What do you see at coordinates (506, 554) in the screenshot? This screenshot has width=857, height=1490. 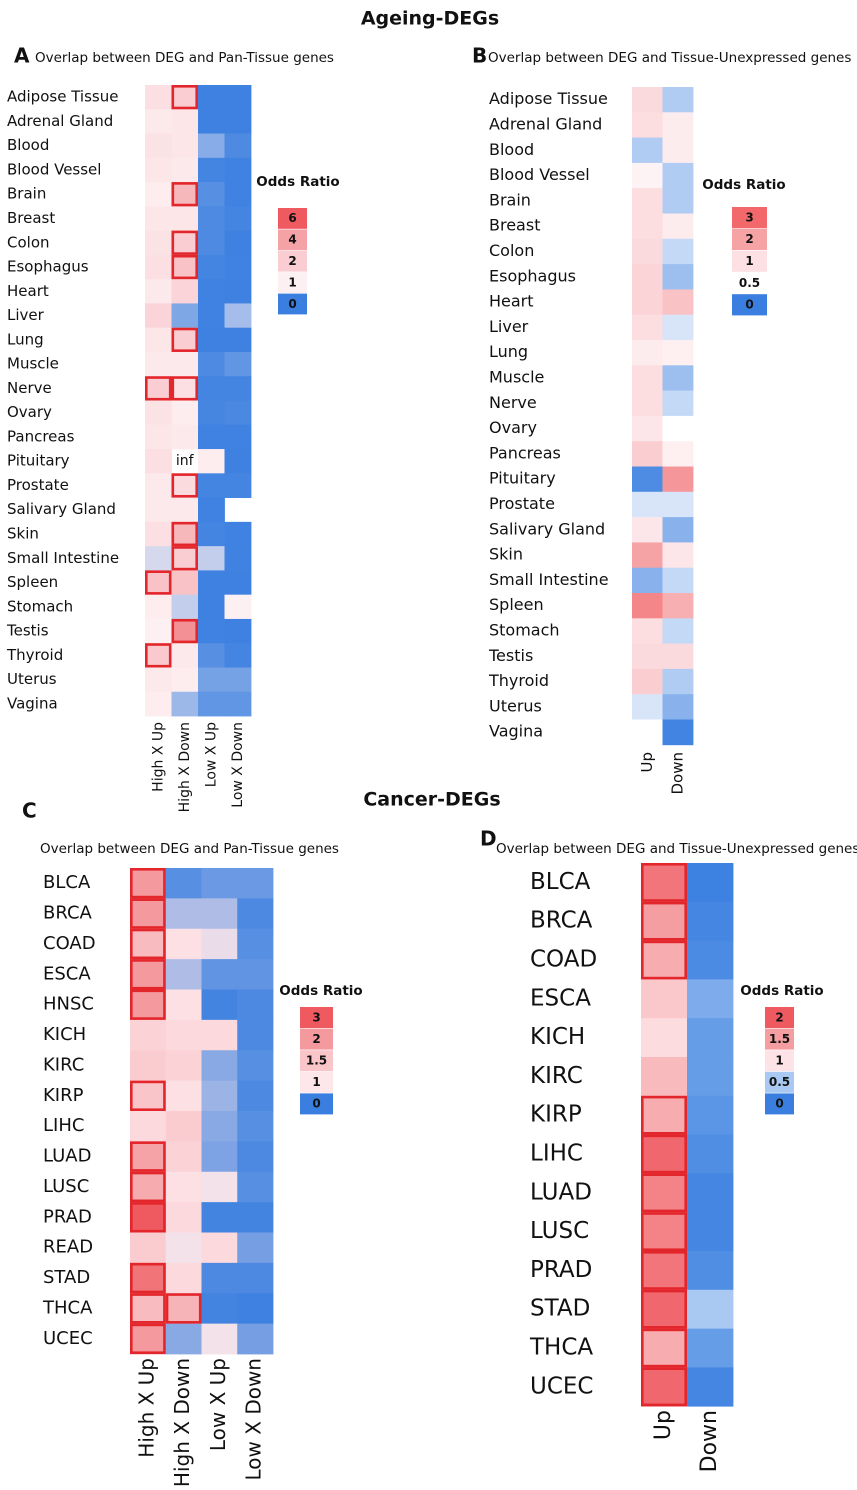 I see `row-label: Skin` at bounding box center [506, 554].